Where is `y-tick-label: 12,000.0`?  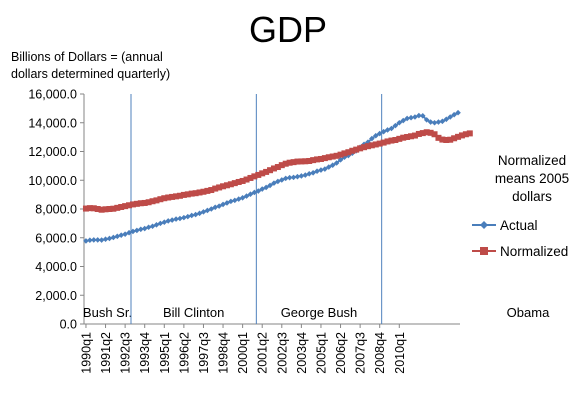
y-tick-label: 12,000.0 is located at coordinates (52, 152).